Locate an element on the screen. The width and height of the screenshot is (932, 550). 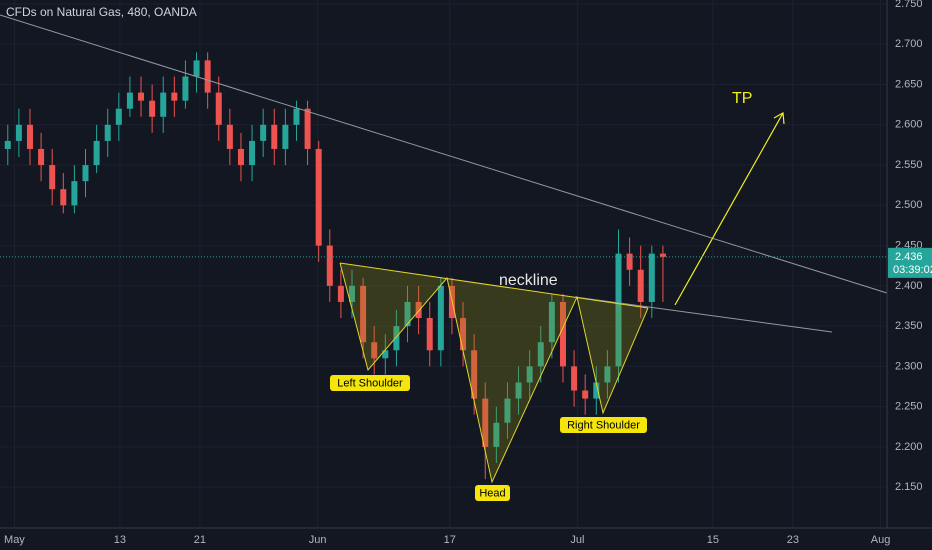
y-tick-label: 2.350 is located at coordinates (909, 326).